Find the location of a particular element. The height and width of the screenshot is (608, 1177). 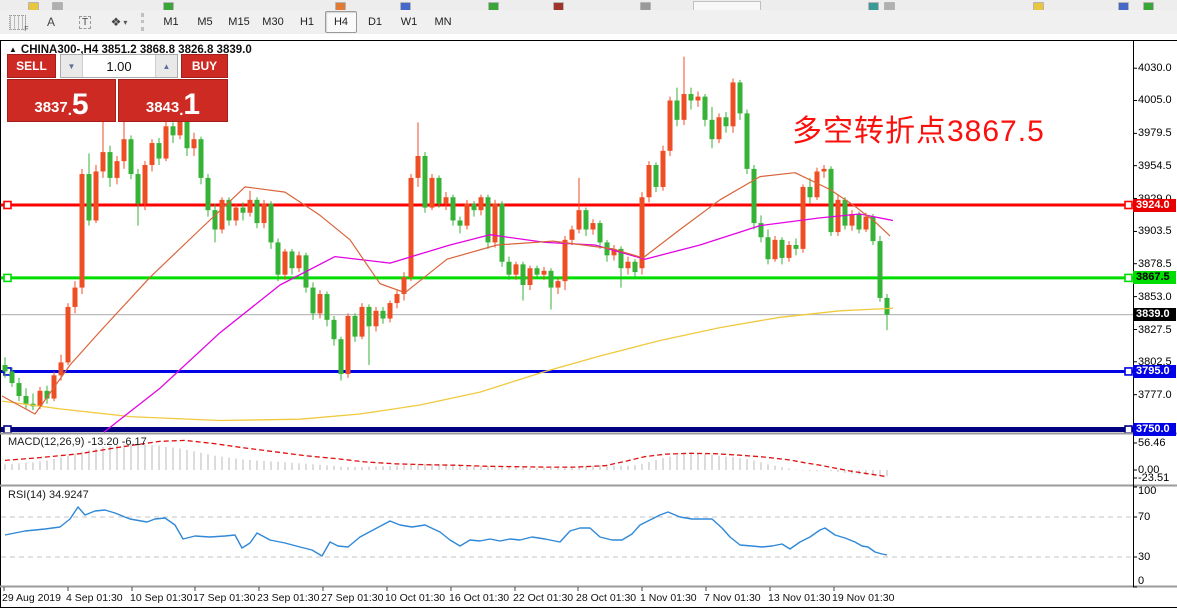

macd-tick-label: -23.51 is located at coordinates (1154, 478).